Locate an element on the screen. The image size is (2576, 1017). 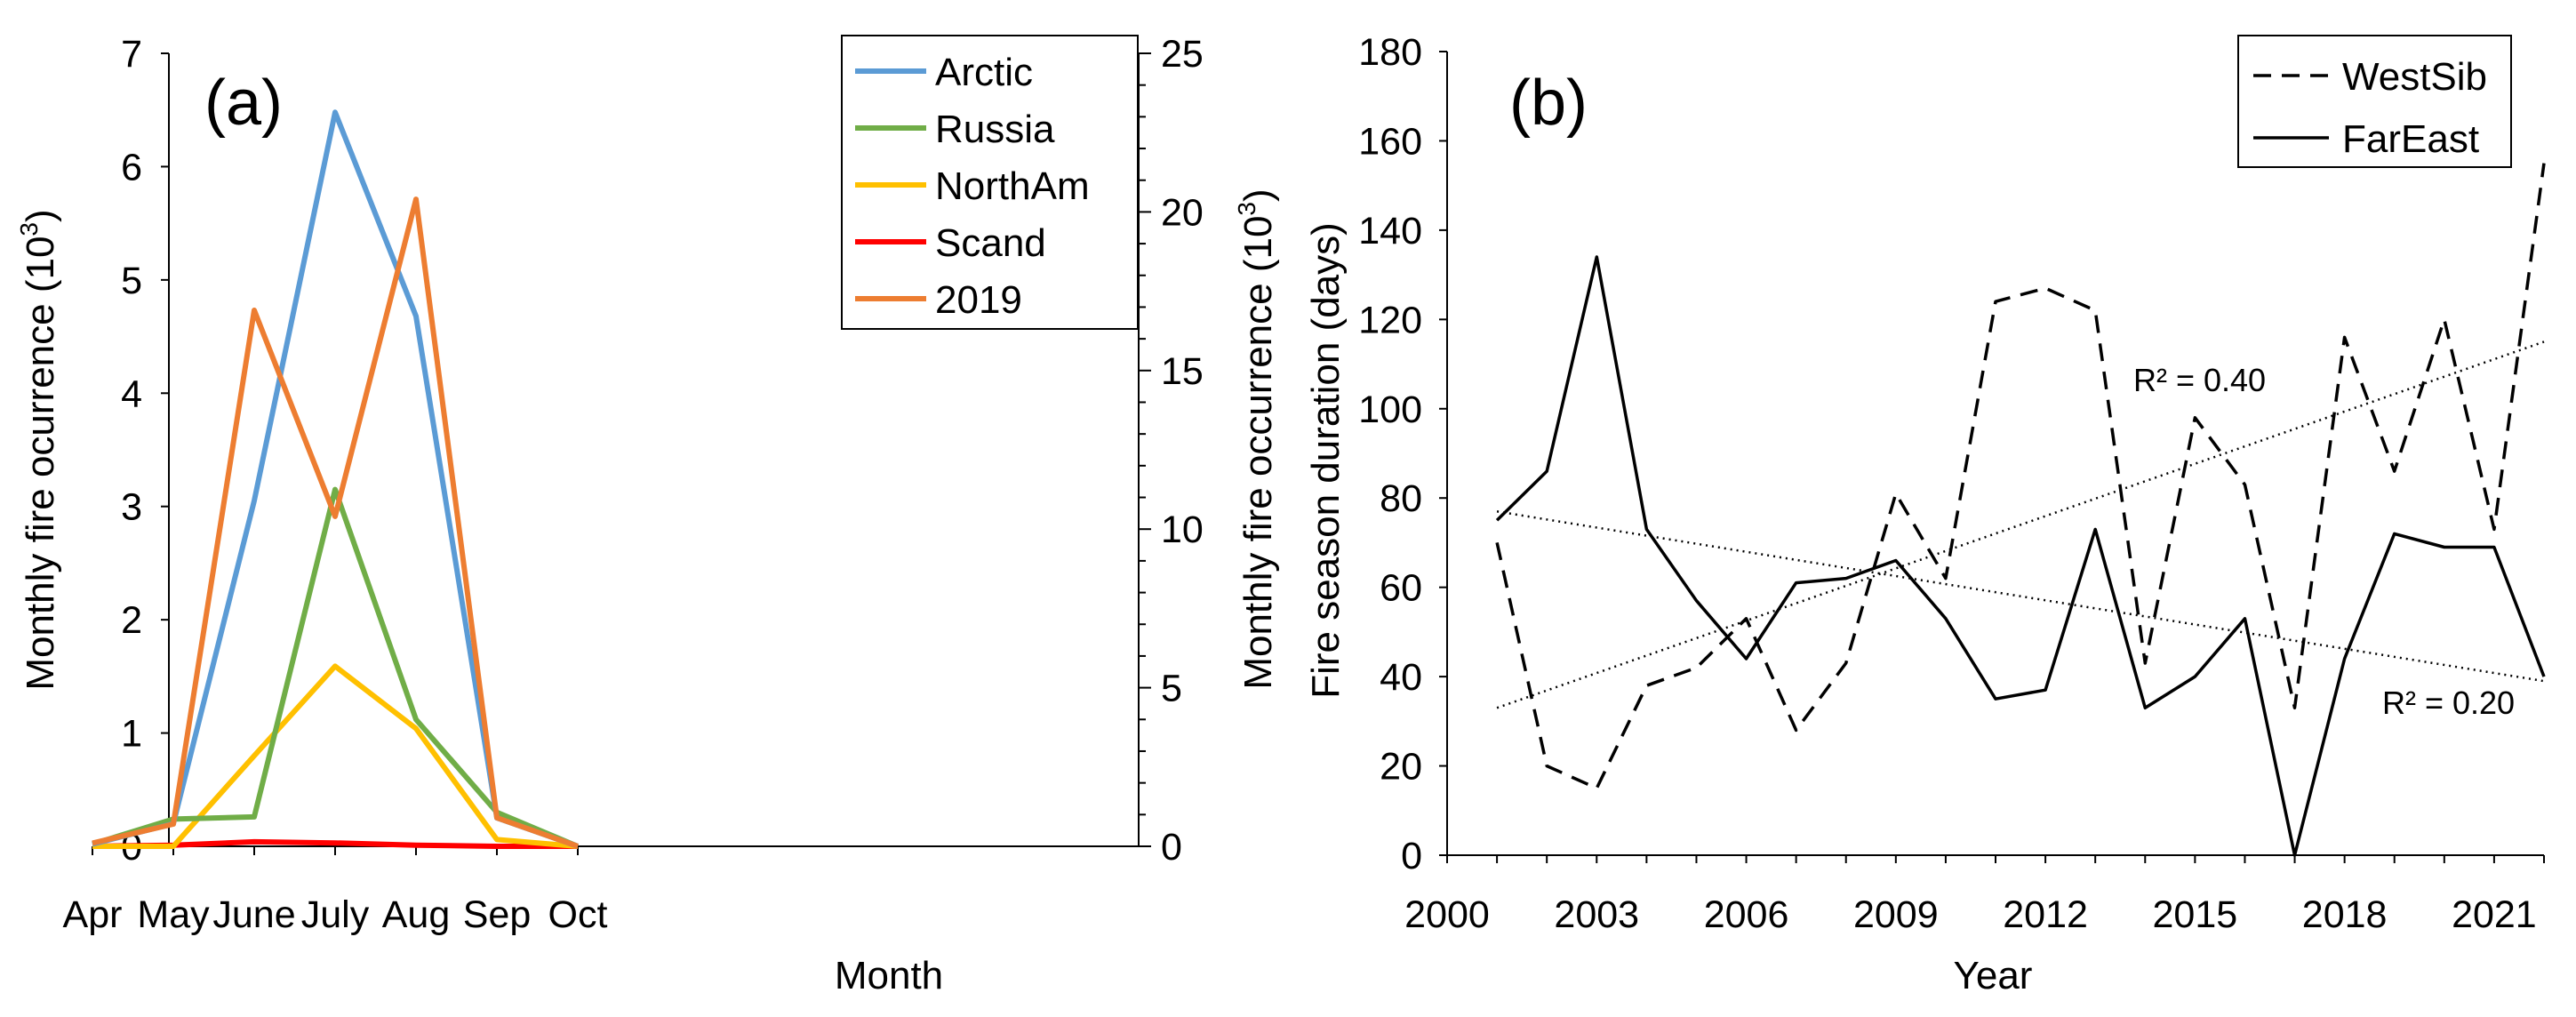
panel-b-legend-box is located at coordinates (2374, 101).